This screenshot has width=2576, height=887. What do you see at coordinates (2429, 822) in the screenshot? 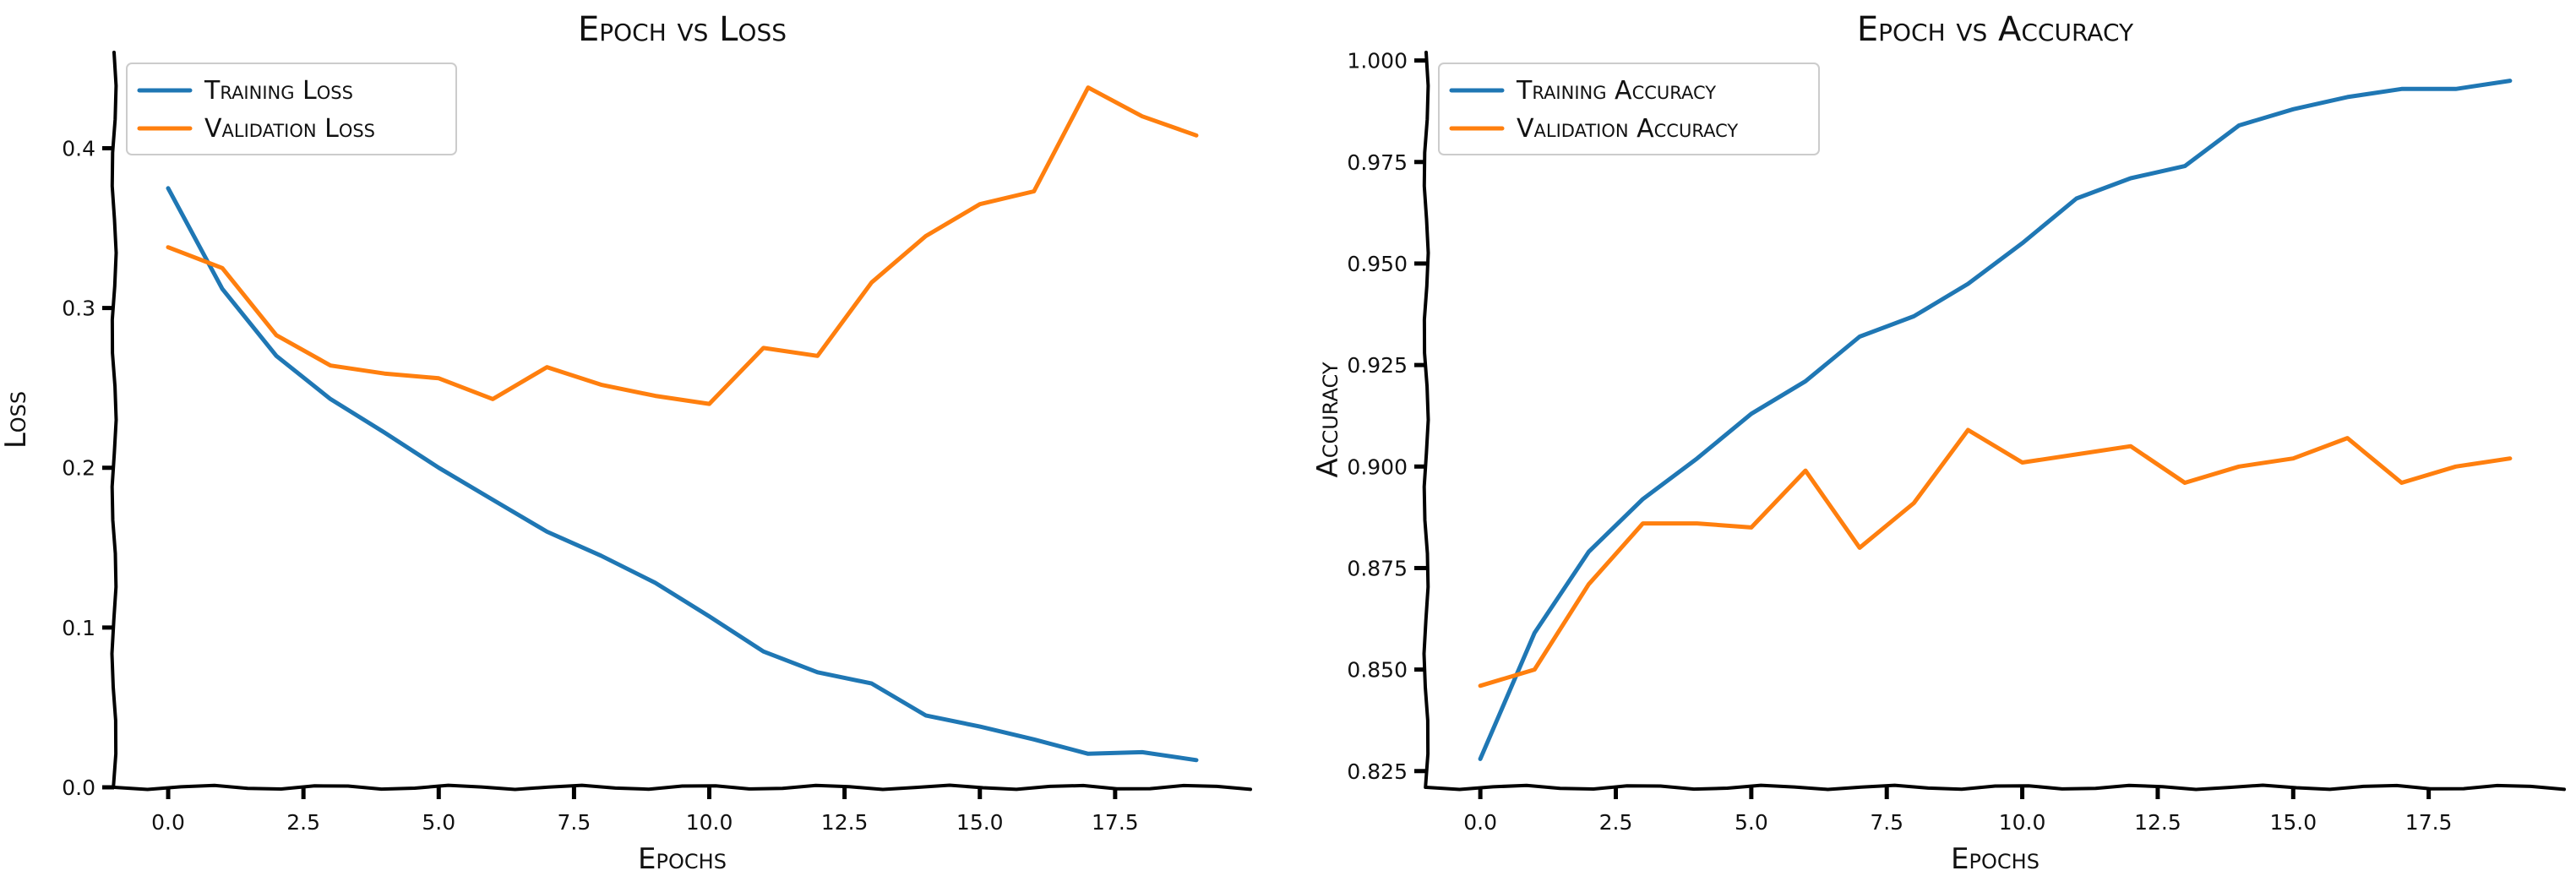
I see `accuracy-x-tick-label: 17.5` at bounding box center [2429, 822].